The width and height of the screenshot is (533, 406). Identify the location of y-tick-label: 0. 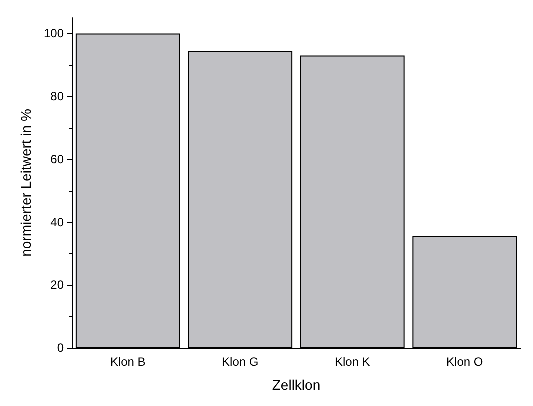
(60, 348).